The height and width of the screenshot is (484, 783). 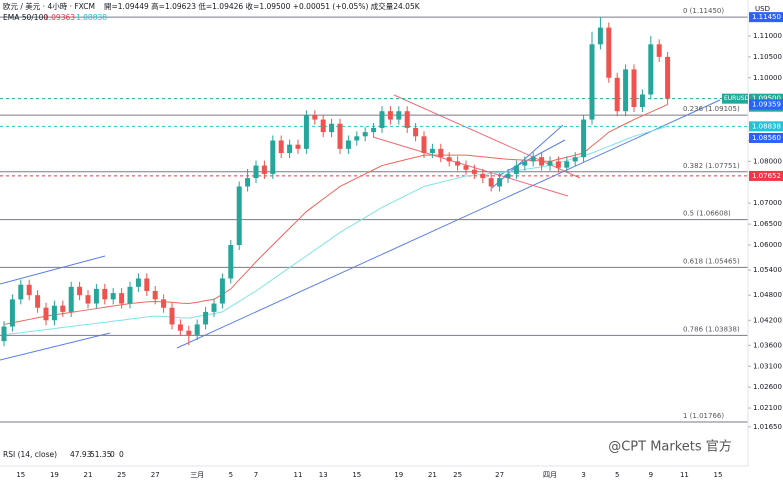 What do you see at coordinates (391, 475) in the screenshot?
I see `time-axis` at bounding box center [391, 475].